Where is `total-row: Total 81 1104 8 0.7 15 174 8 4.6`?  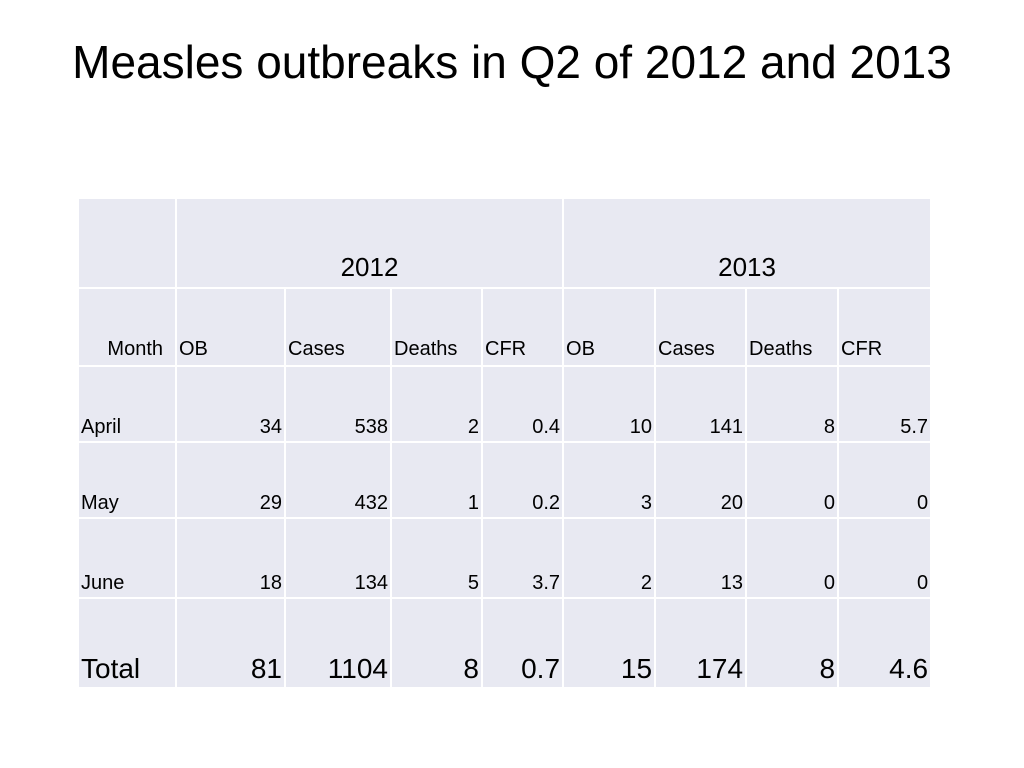
total-row: Total 81 1104 8 0.7 15 174 8 4.6 is located at coordinates (505, 643).